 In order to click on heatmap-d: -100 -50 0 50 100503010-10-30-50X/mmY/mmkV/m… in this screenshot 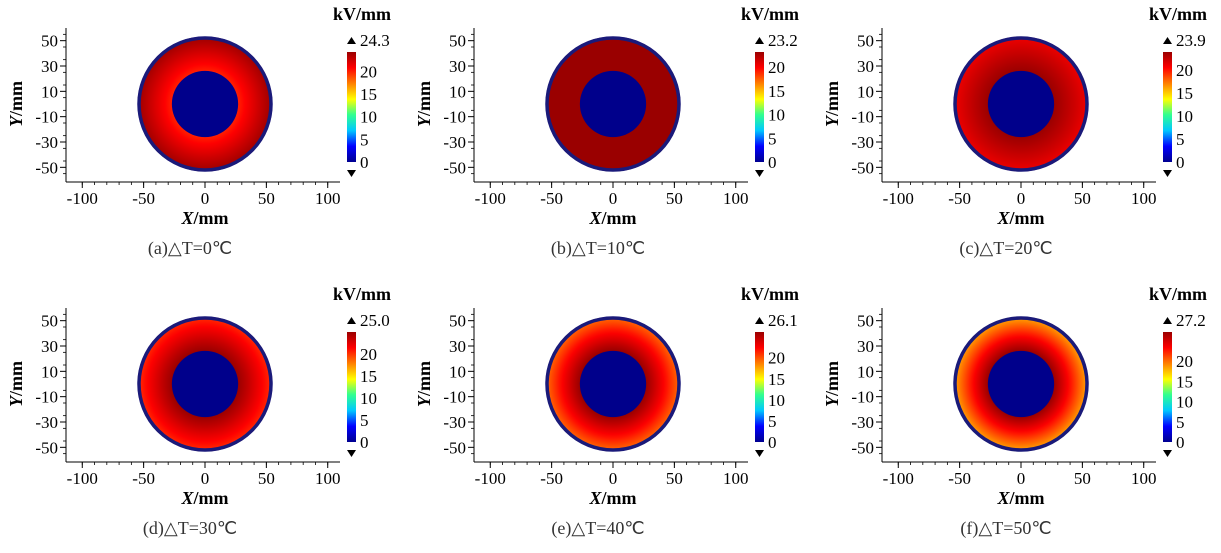, I will do `click(198, 396)`.